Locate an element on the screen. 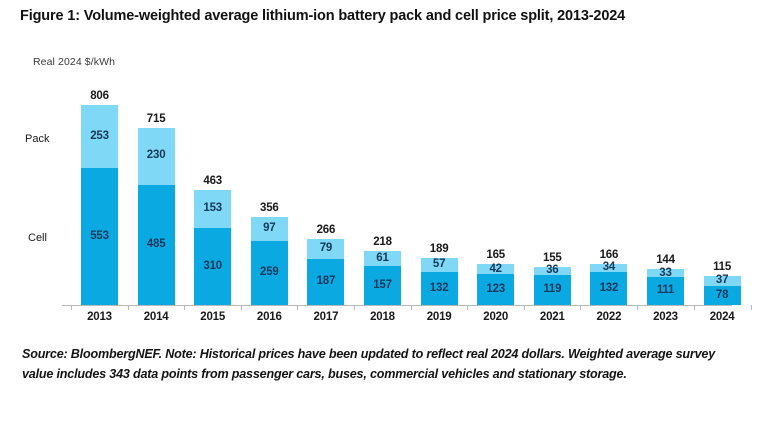  x-axis-tick-label: 2023 is located at coordinates (665, 316).